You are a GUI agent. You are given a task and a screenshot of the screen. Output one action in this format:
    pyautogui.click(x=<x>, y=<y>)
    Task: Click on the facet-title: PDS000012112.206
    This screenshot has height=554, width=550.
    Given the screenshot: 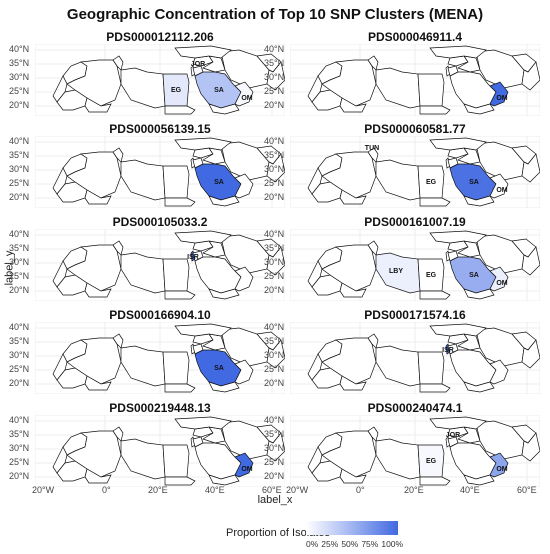 What is the action you would take?
    pyautogui.click(x=160, y=37)
    